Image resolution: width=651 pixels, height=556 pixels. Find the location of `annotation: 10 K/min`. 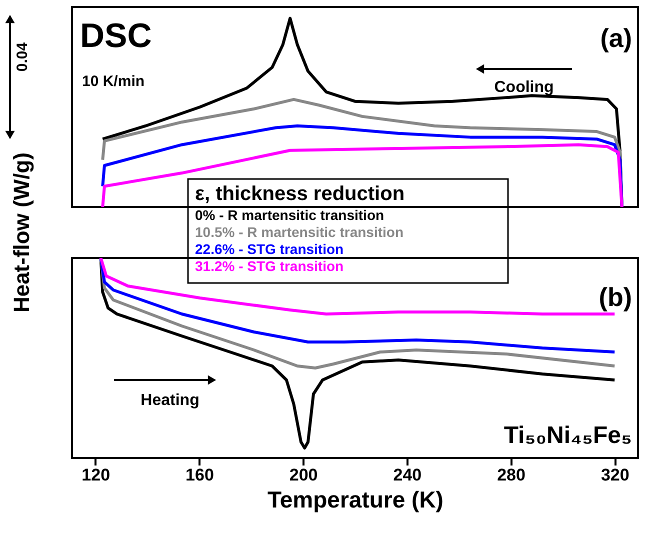

annotation: 10 K/min is located at coordinates (113, 81).